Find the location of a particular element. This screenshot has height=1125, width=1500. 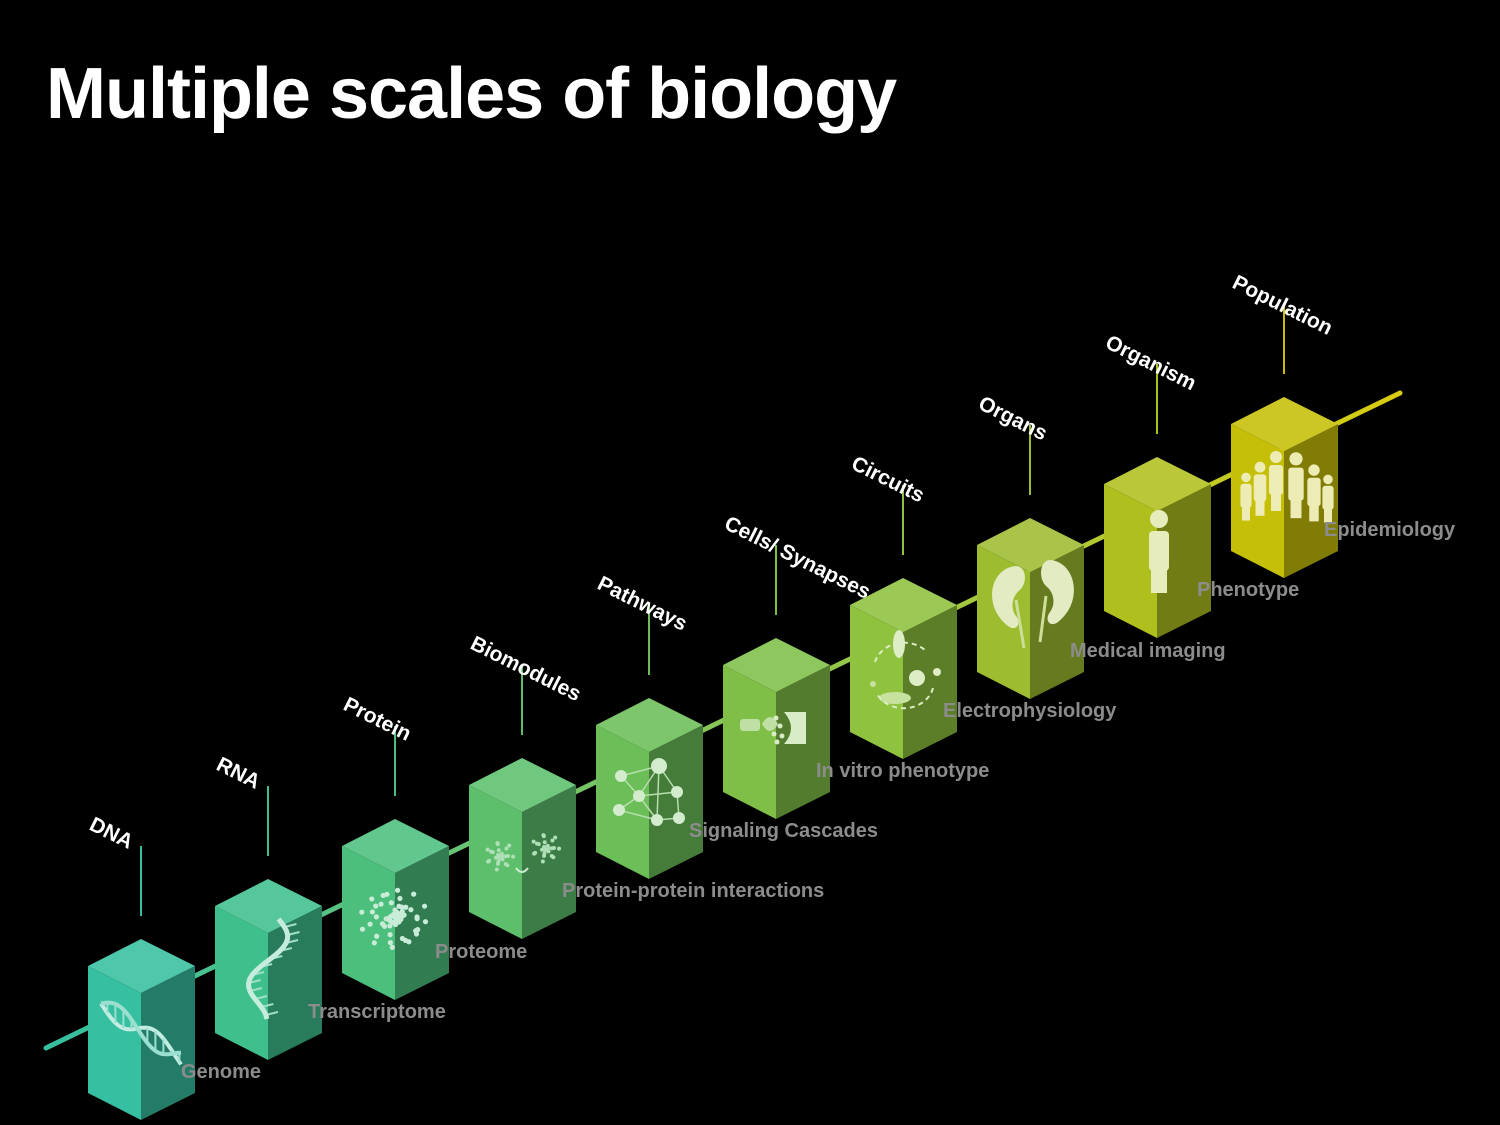

scale-label: Organs is located at coordinates (1013, 418).